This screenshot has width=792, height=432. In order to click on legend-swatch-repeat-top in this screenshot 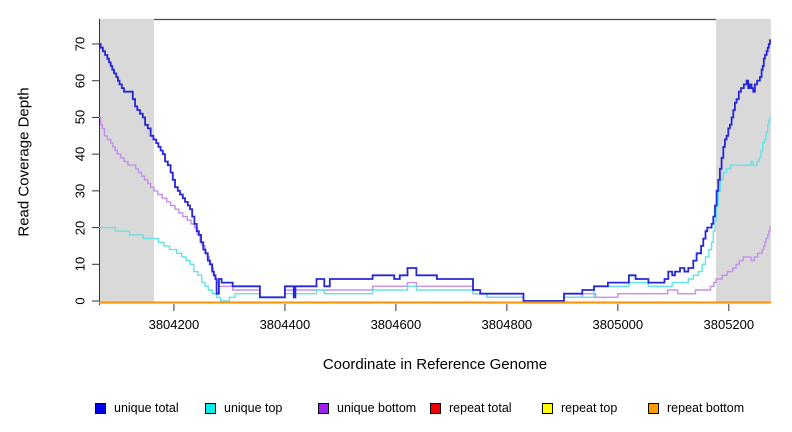, I will do `click(547, 408)`.